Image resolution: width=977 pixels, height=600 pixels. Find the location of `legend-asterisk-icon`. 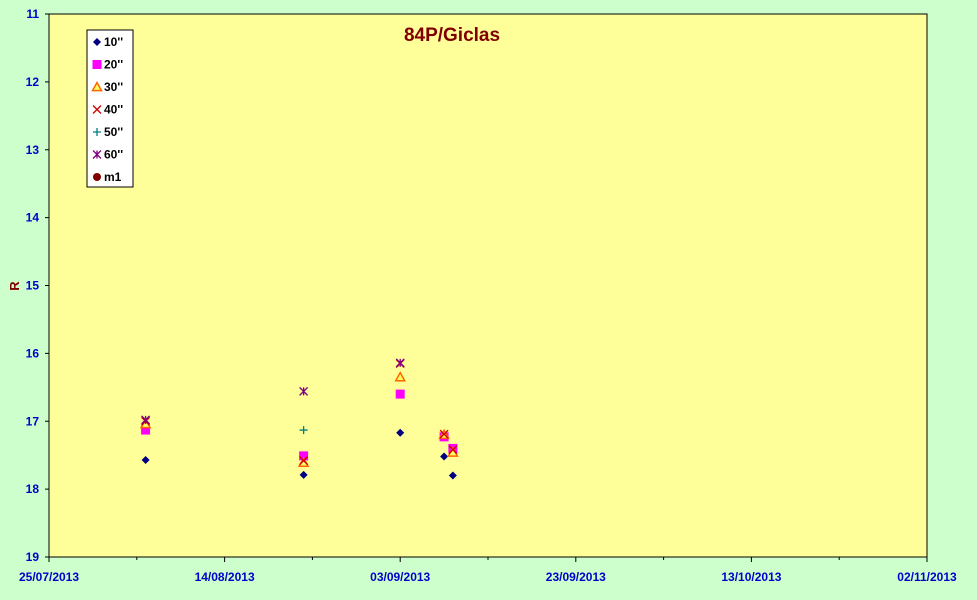

legend-asterisk-icon is located at coordinates (97, 154).